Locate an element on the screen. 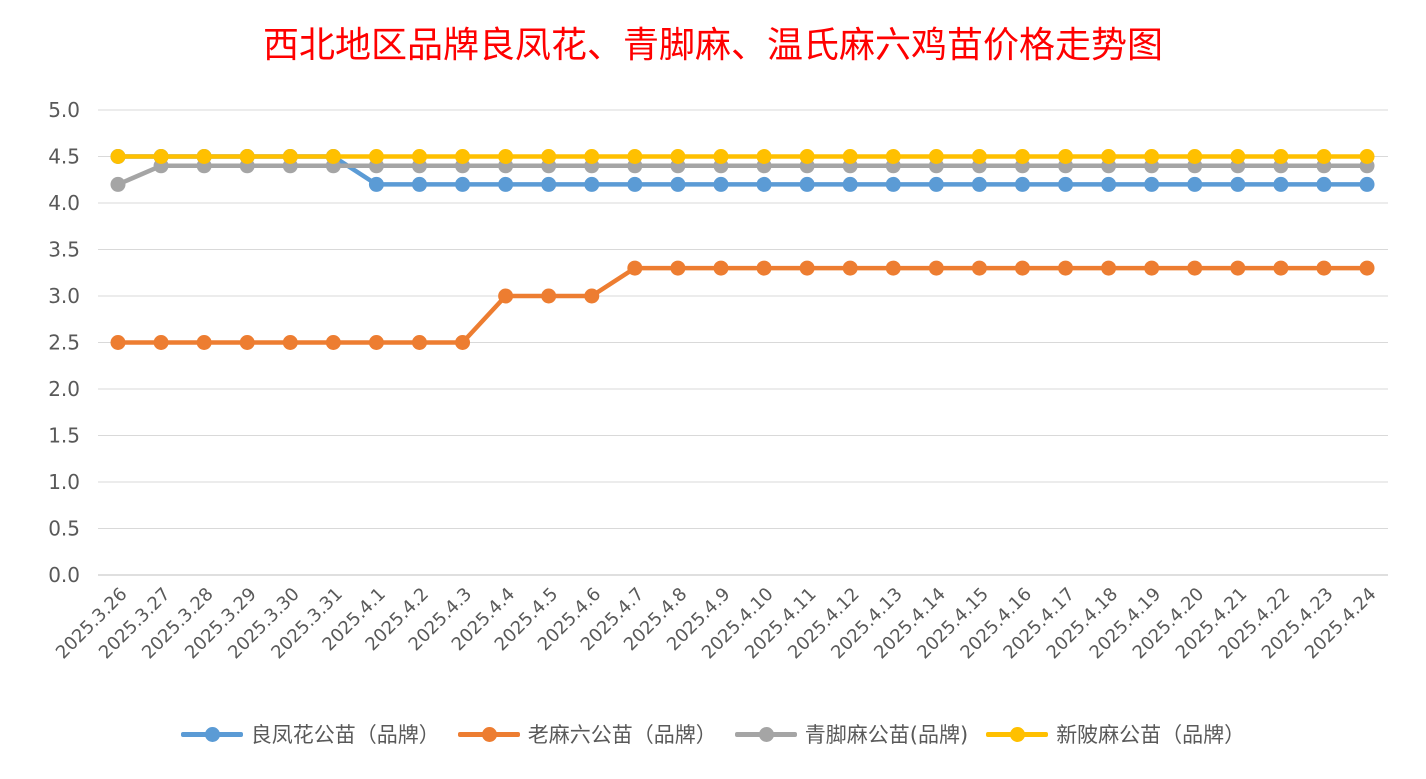  y-tick-label: 3.0 is located at coordinates (64, 296).